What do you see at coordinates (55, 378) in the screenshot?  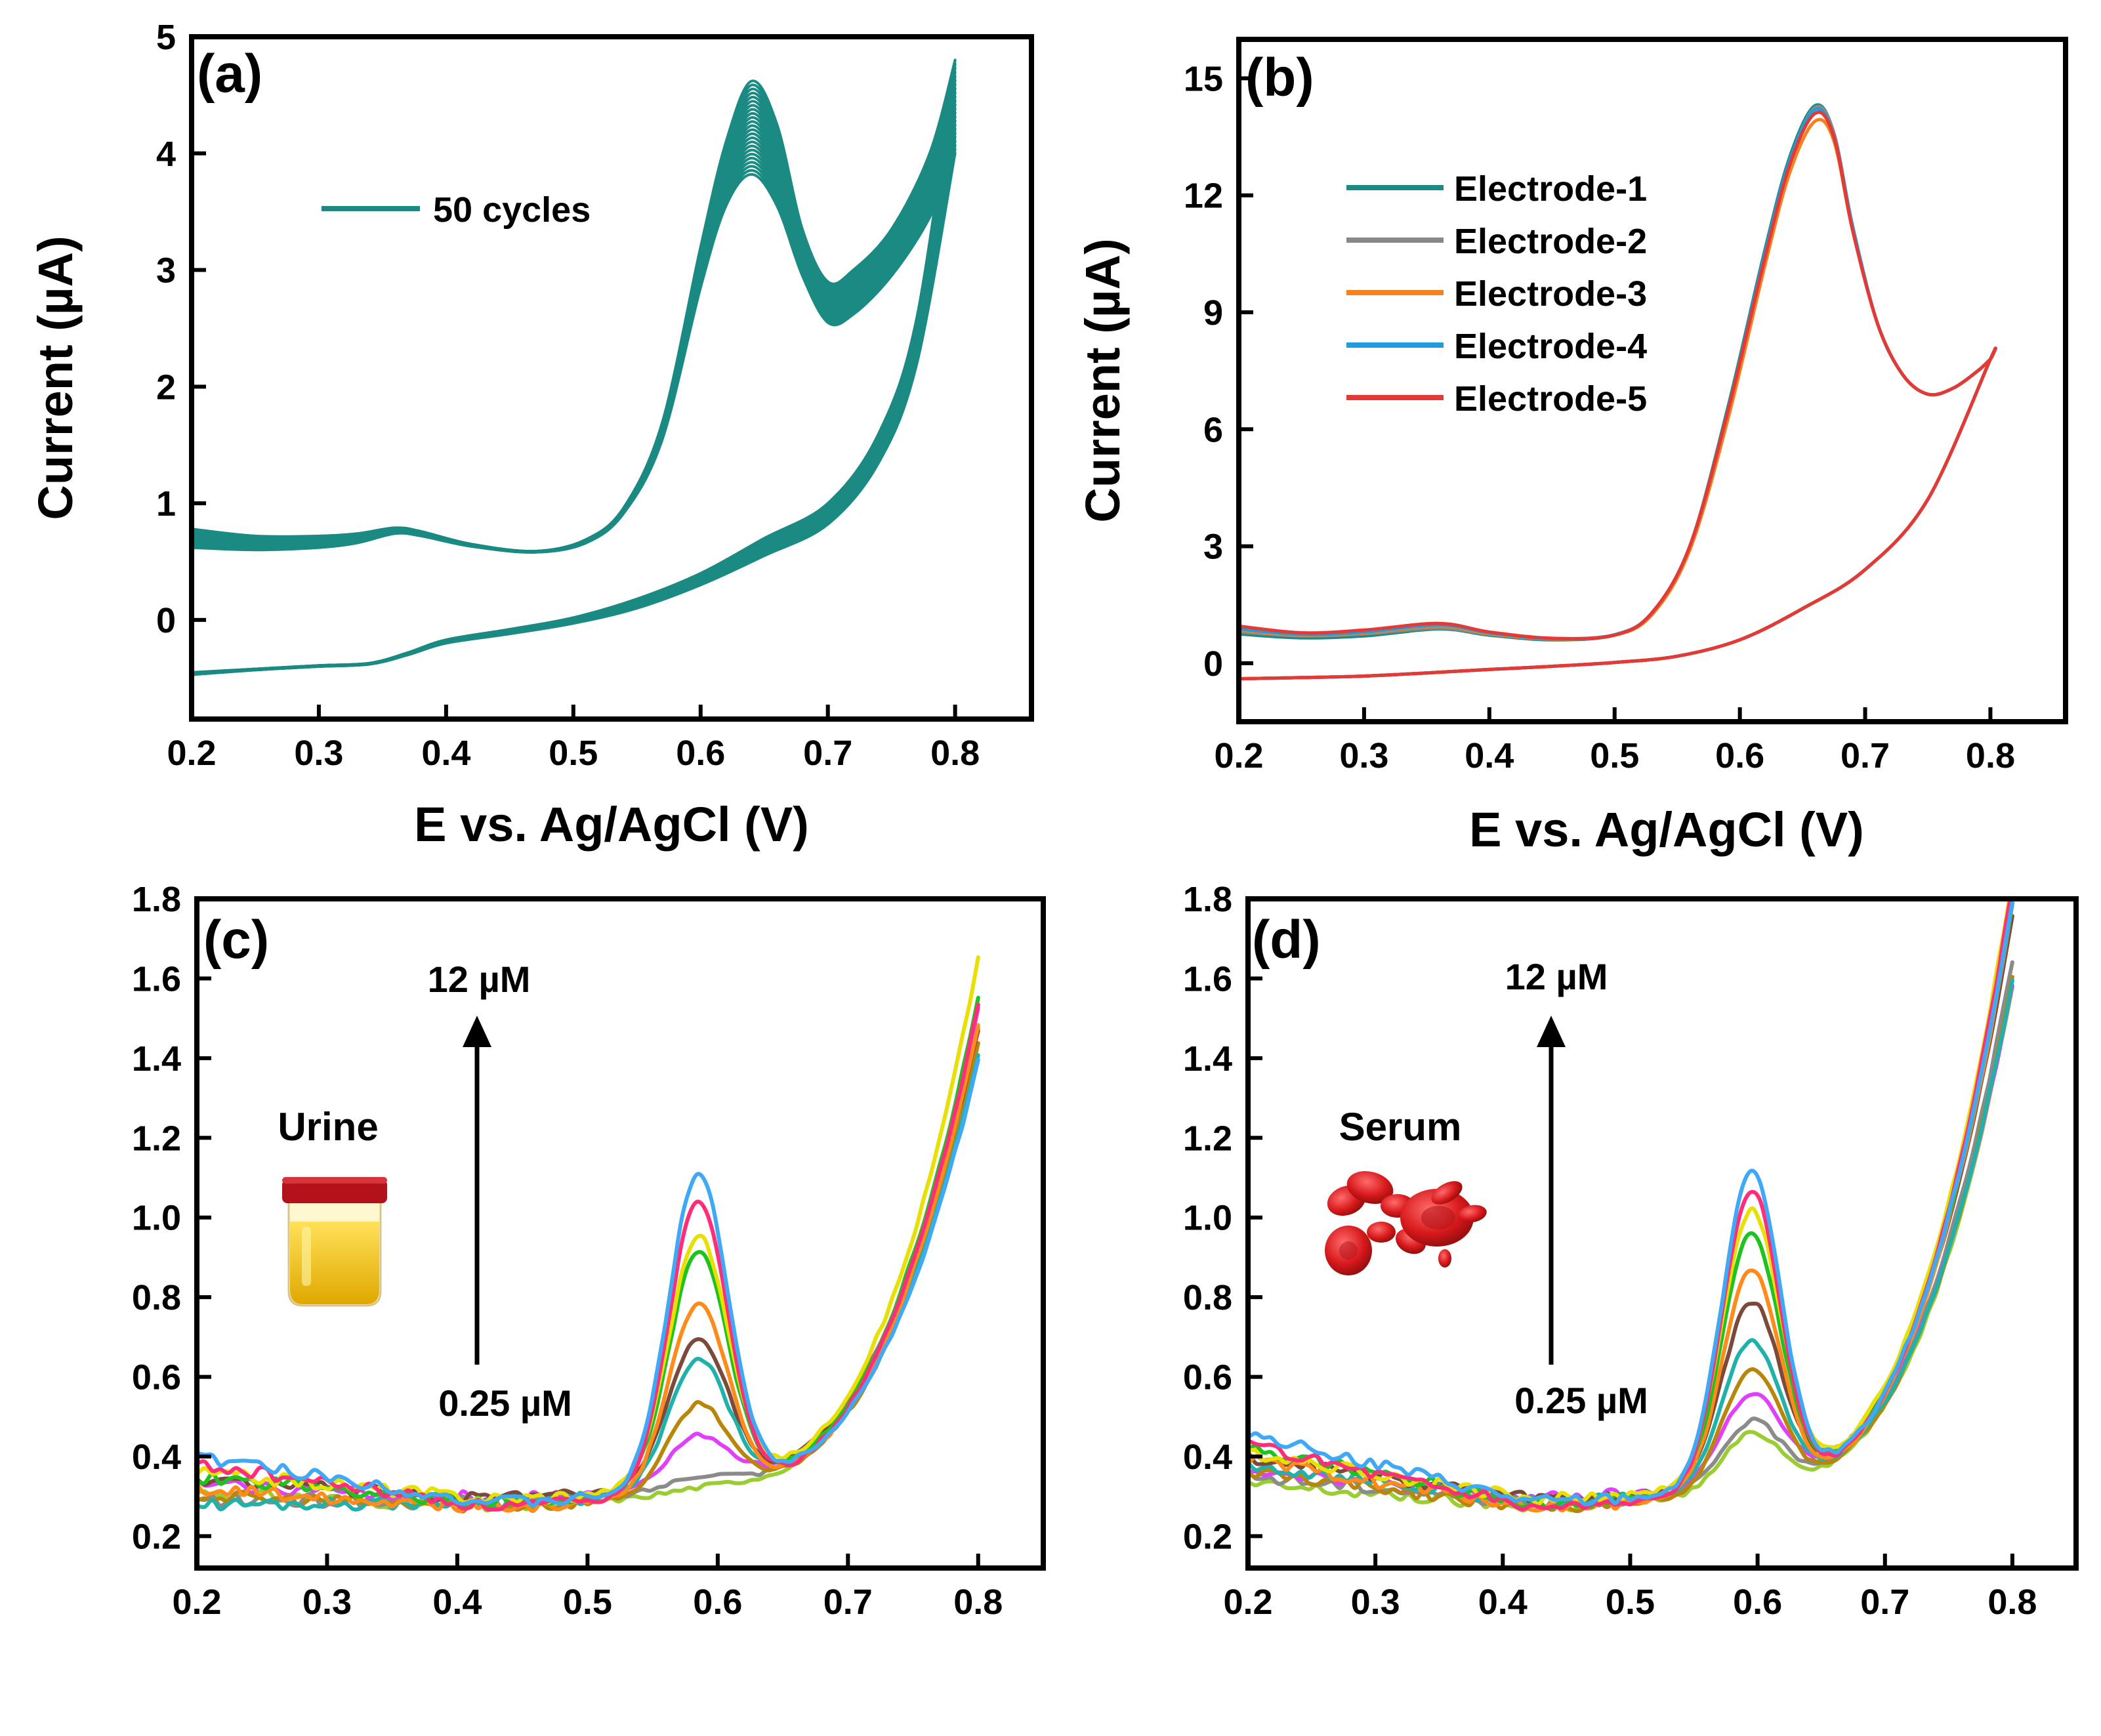 I see `panel-a-y-title: Current (µA)` at bounding box center [55, 378].